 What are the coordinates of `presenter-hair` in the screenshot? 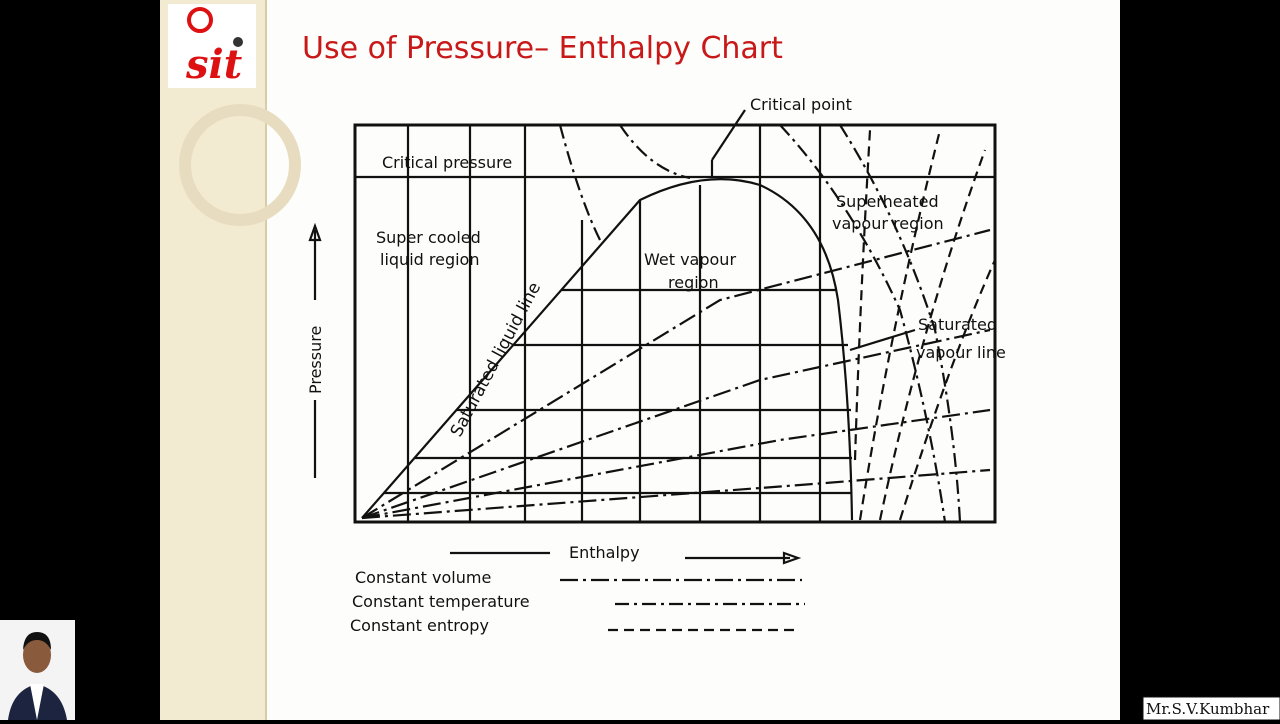 It's located at (37, 641).